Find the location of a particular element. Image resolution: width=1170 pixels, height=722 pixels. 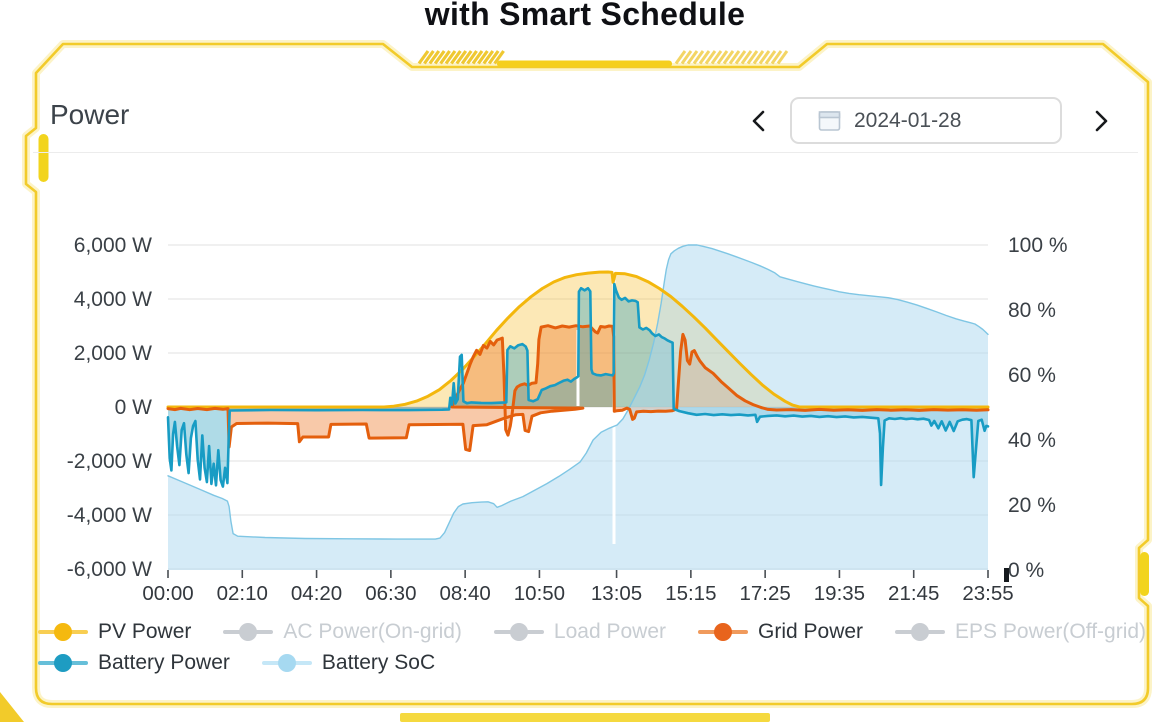

legend-item-pv-power: PV Power is located at coordinates (114, 632).